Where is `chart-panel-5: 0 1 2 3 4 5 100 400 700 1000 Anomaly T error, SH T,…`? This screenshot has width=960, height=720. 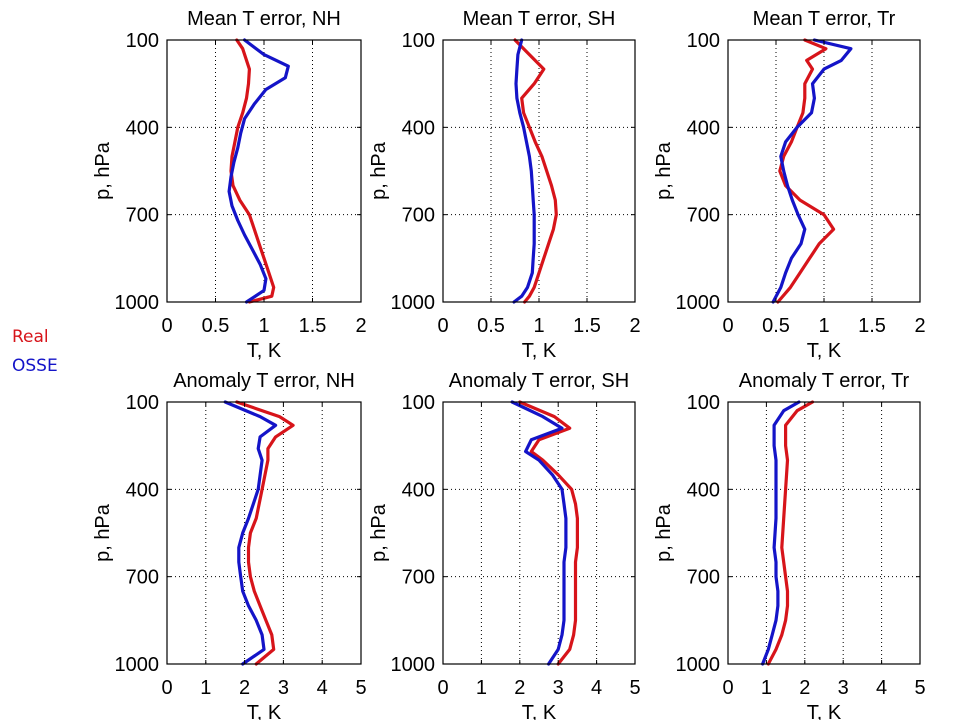 chart-panel-5: 0 1 2 3 4 5 100 400 700 1000 Anomaly T error, SH T,… is located at coordinates (504, 545).